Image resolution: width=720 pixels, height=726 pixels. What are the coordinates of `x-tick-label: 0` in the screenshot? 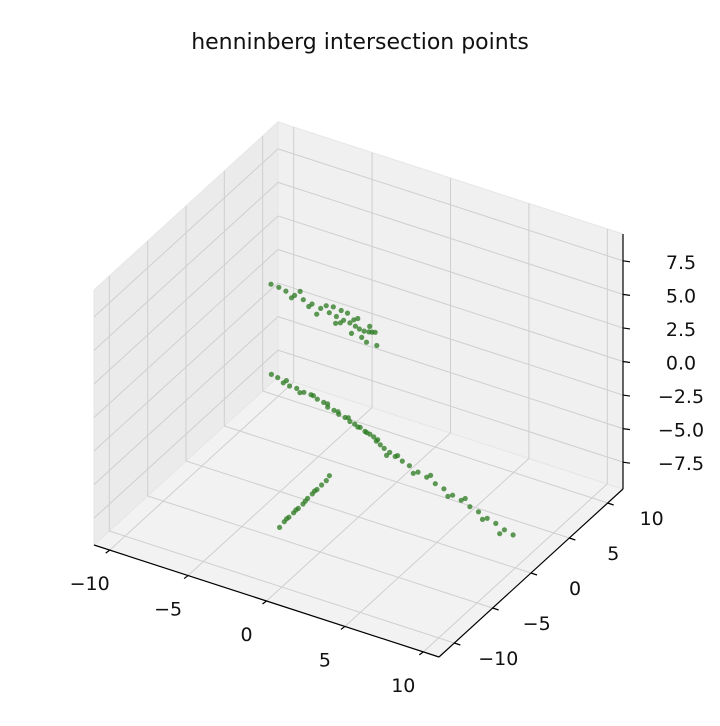 It's located at (246, 635).